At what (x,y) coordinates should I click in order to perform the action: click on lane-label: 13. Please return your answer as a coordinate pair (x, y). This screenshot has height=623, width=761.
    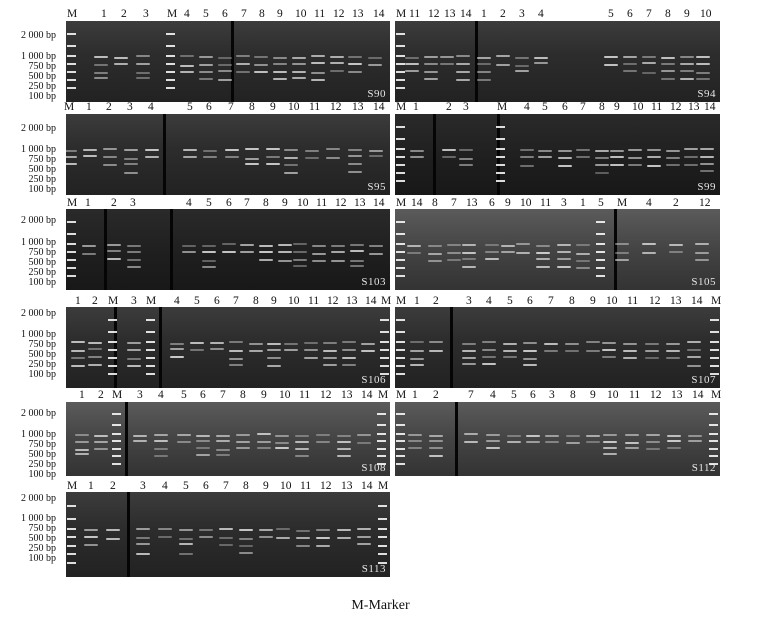
    Looking at the image, I should click on (450, 14).